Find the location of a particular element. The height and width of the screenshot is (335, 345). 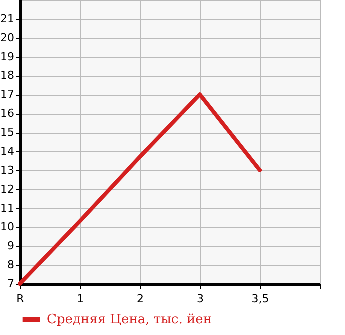

y-tick-label: 17 is located at coordinates (7, 95).